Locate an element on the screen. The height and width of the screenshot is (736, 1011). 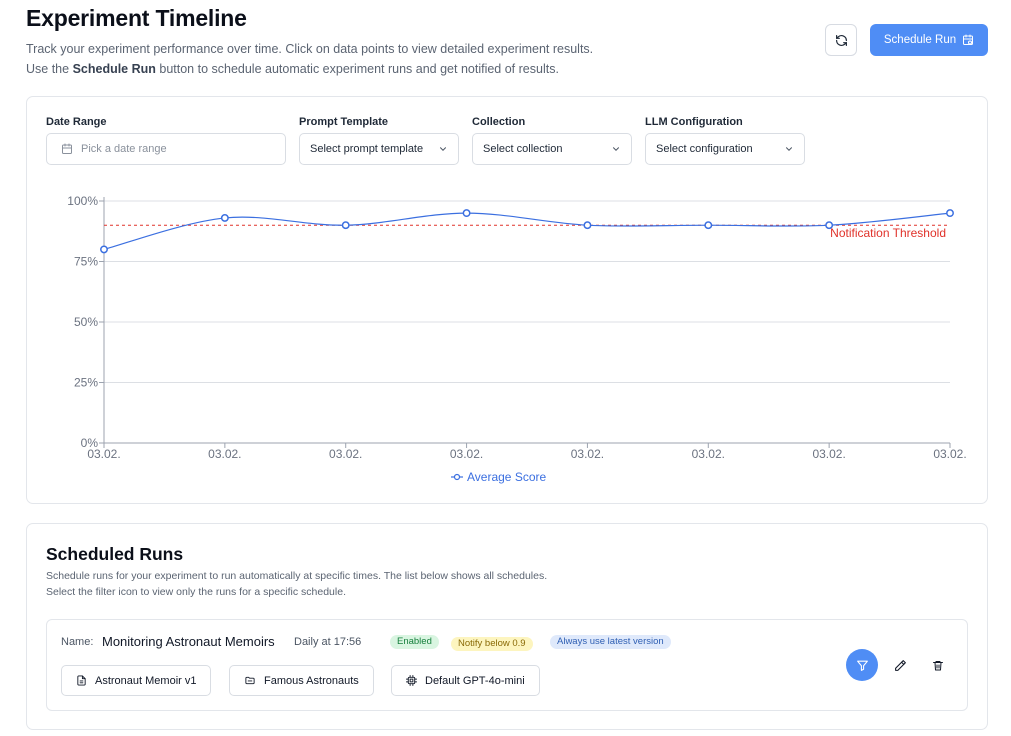
y-tick-label: 0% is located at coordinates (90, 443).